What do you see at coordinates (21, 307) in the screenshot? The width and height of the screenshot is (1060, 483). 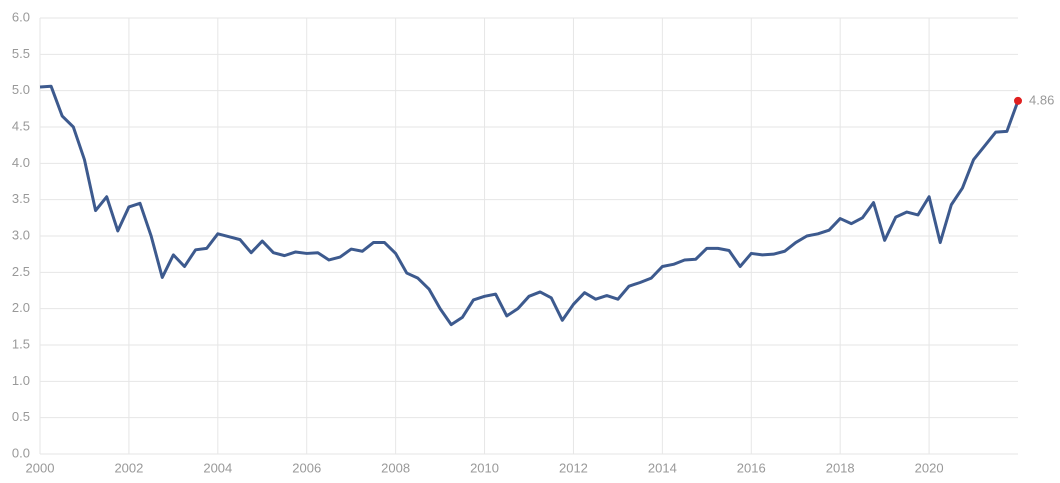 I see `y-tick-label: 2.0` at bounding box center [21, 307].